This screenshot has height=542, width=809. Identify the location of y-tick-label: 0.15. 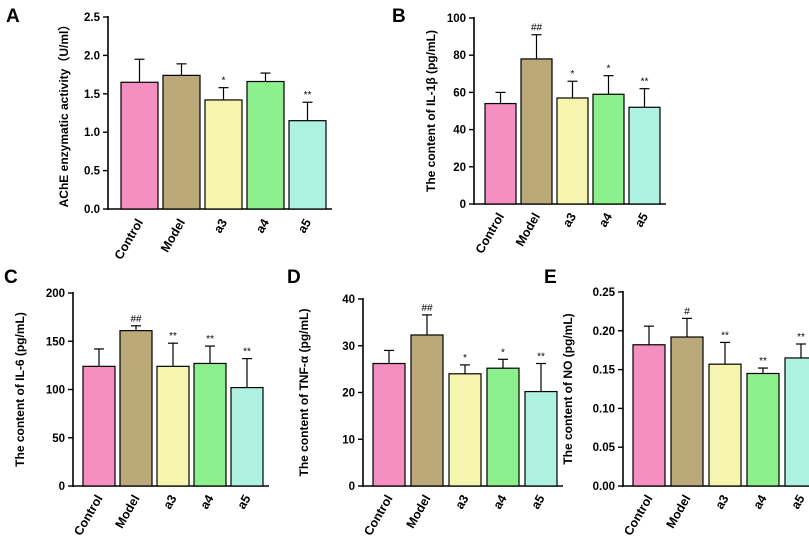
(604, 371).